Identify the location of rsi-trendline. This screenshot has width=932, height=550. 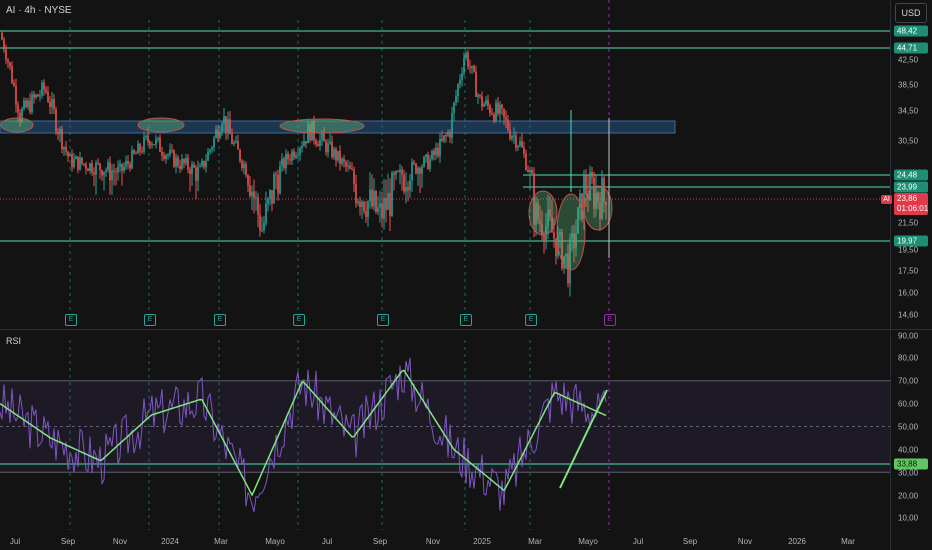
(583, 439).